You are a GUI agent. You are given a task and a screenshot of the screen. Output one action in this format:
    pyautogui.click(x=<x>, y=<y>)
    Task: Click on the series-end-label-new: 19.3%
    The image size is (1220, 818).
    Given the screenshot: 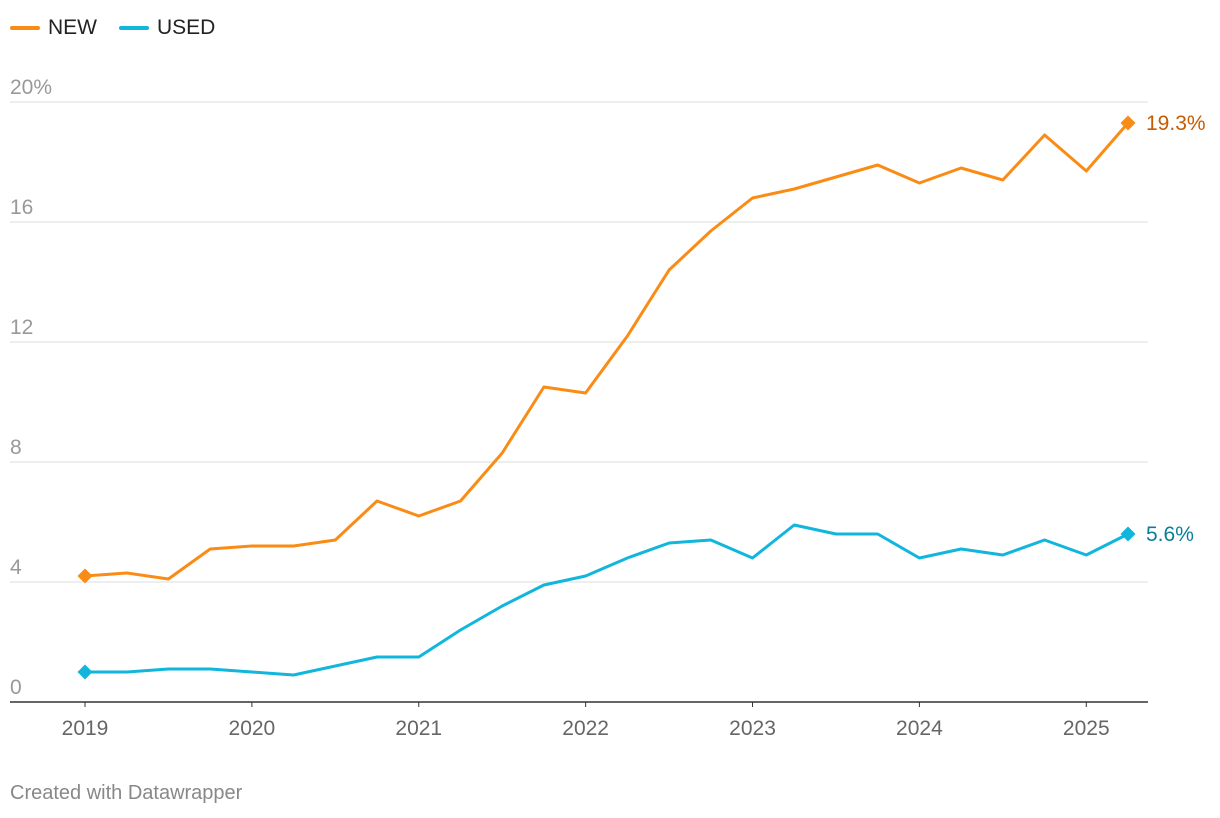 What is the action you would take?
    pyautogui.click(x=1176, y=123)
    